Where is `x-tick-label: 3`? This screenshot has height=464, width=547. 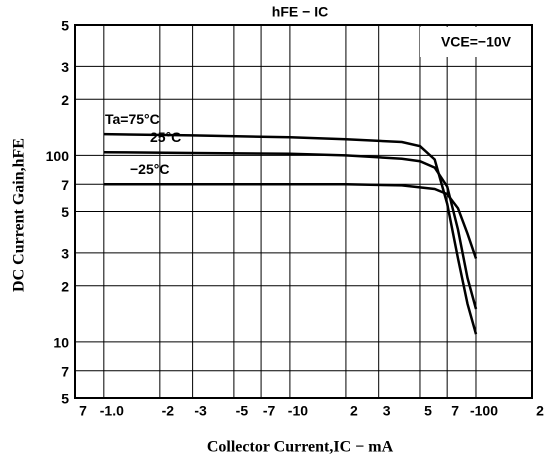 x-tick-label: 3 is located at coordinates (387, 411).